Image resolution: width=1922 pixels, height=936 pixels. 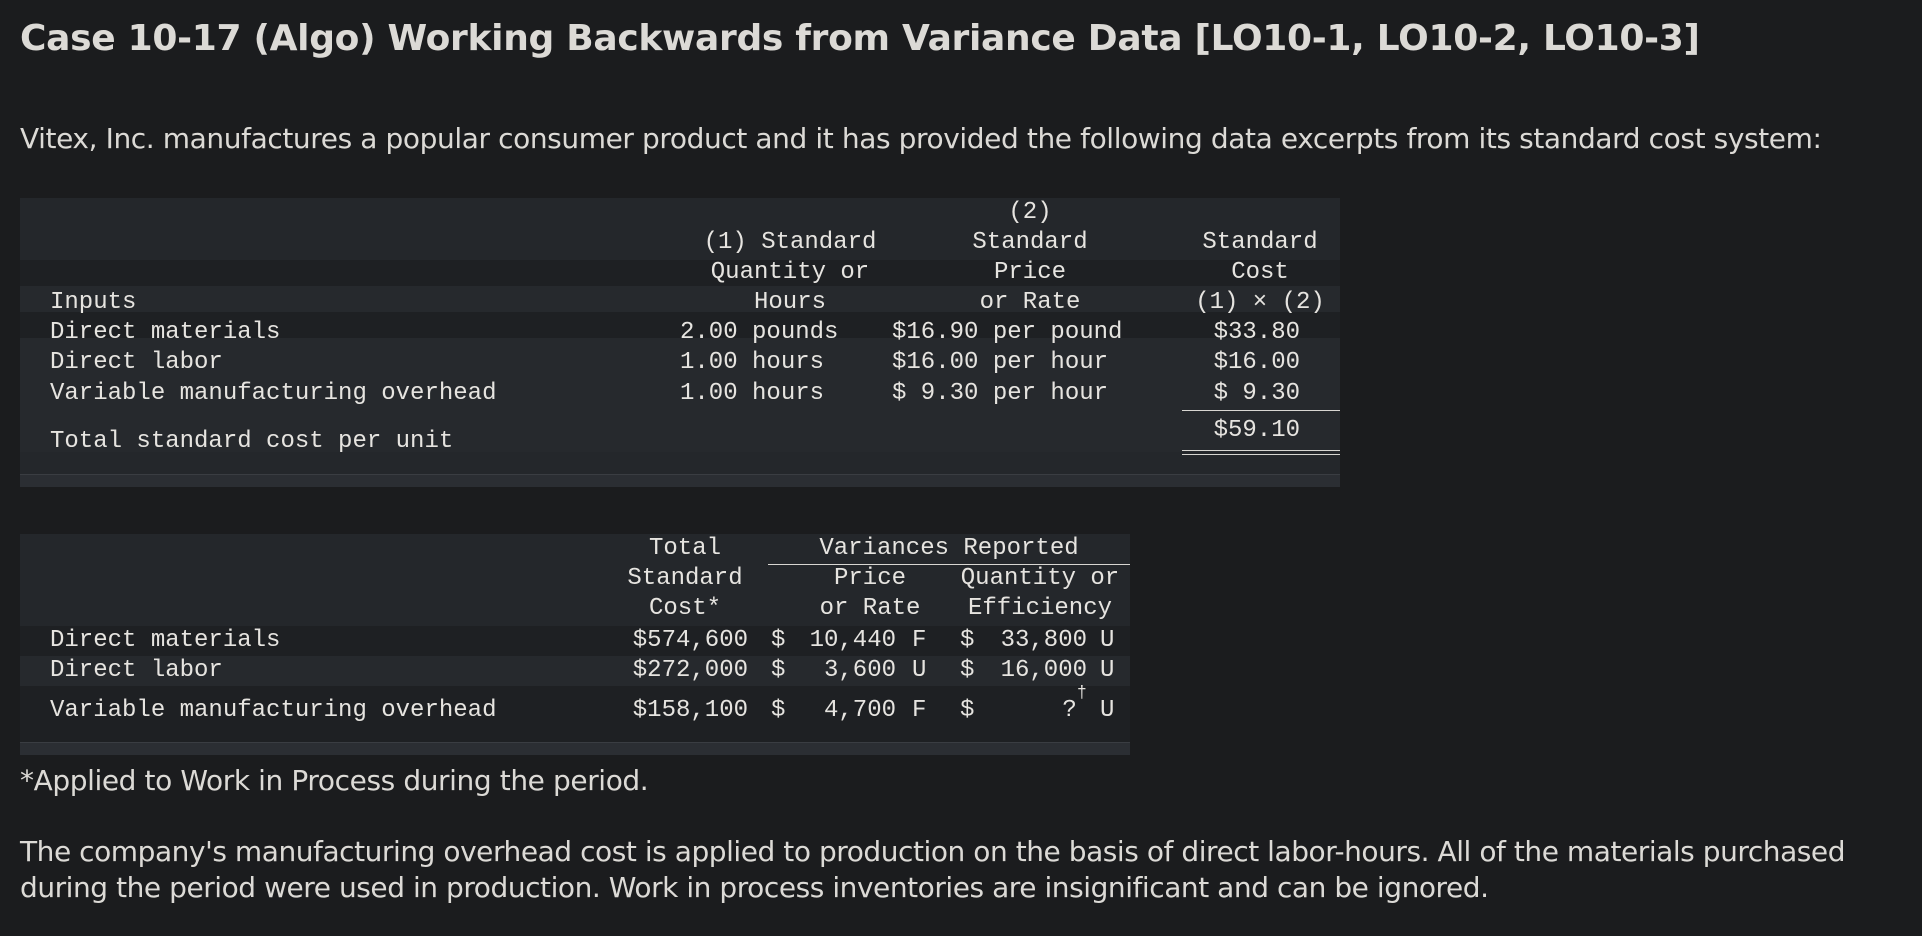 I want to click on header-quantity-line3: Hours, so click(x=789, y=302).